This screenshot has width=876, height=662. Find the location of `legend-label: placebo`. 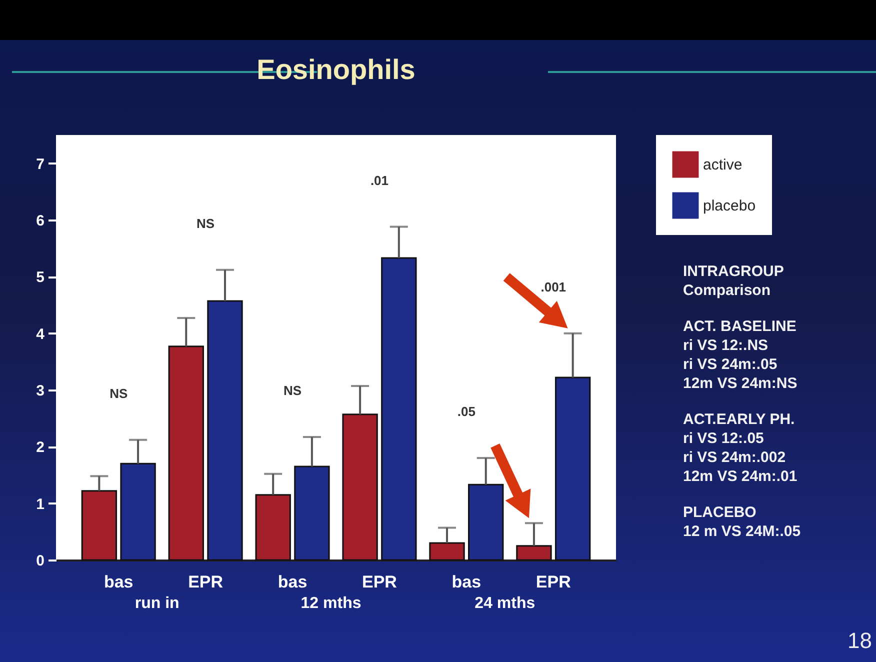

legend-label: placebo is located at coordinates (729, 206).